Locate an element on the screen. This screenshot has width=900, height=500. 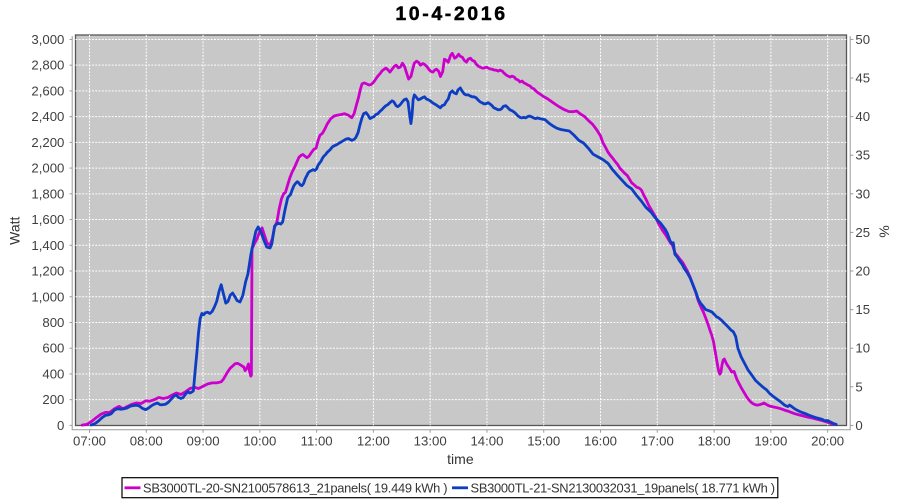
svg-text: 13:00 is located at coordinates (430, 440).